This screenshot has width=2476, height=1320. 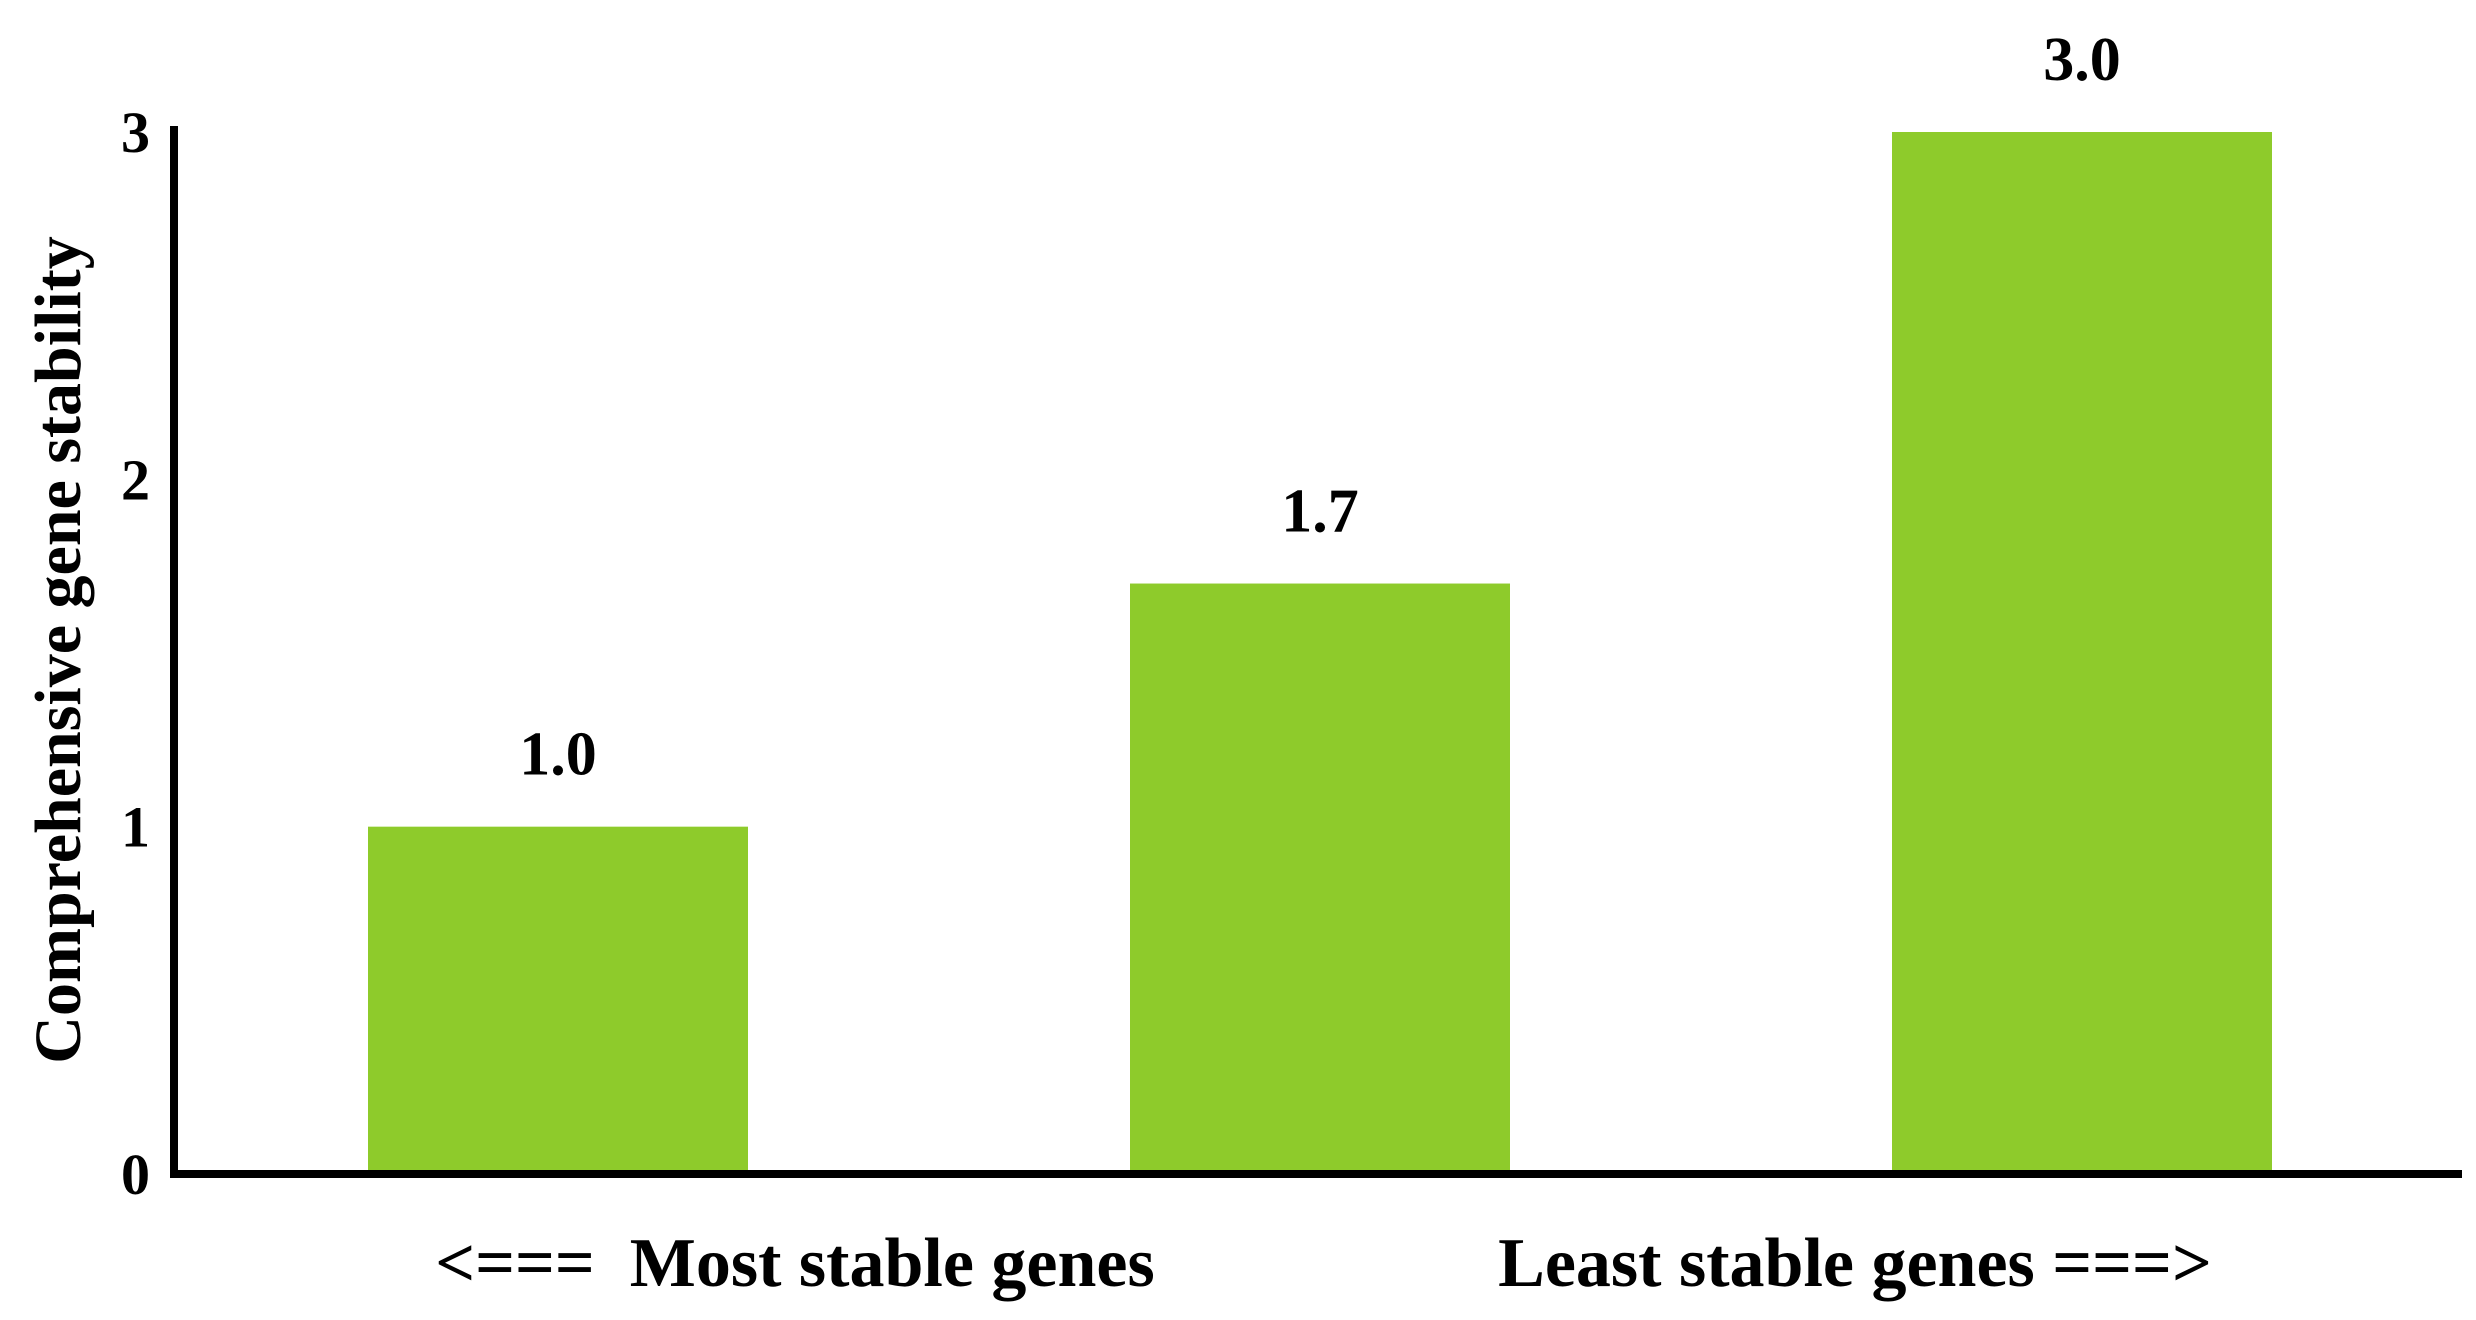 I want to click on x-caption-left: <=== Most stable genes, so click(x=794, y=1263).